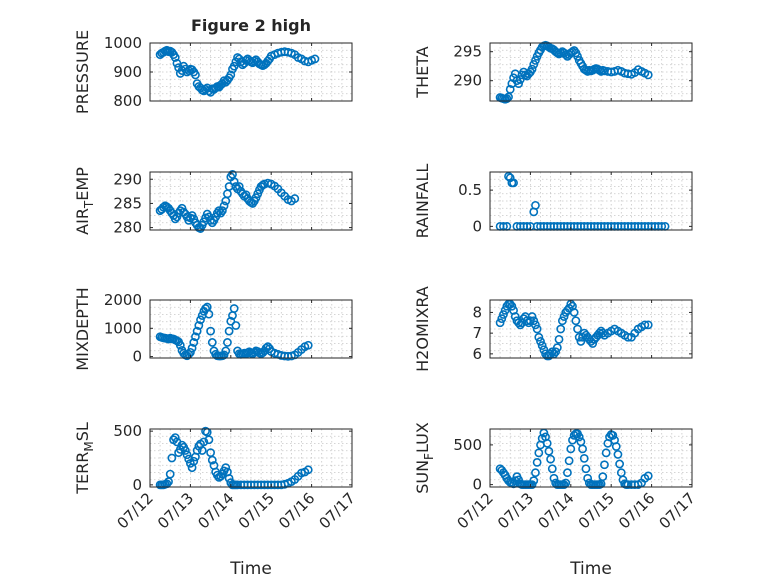 The height and width of the screenshot is (583, 778). What do you see at coordinates (422, 329) in the screenshot?
I see `ylabel: H2OMIXRA` at bounding box center [422, 329].